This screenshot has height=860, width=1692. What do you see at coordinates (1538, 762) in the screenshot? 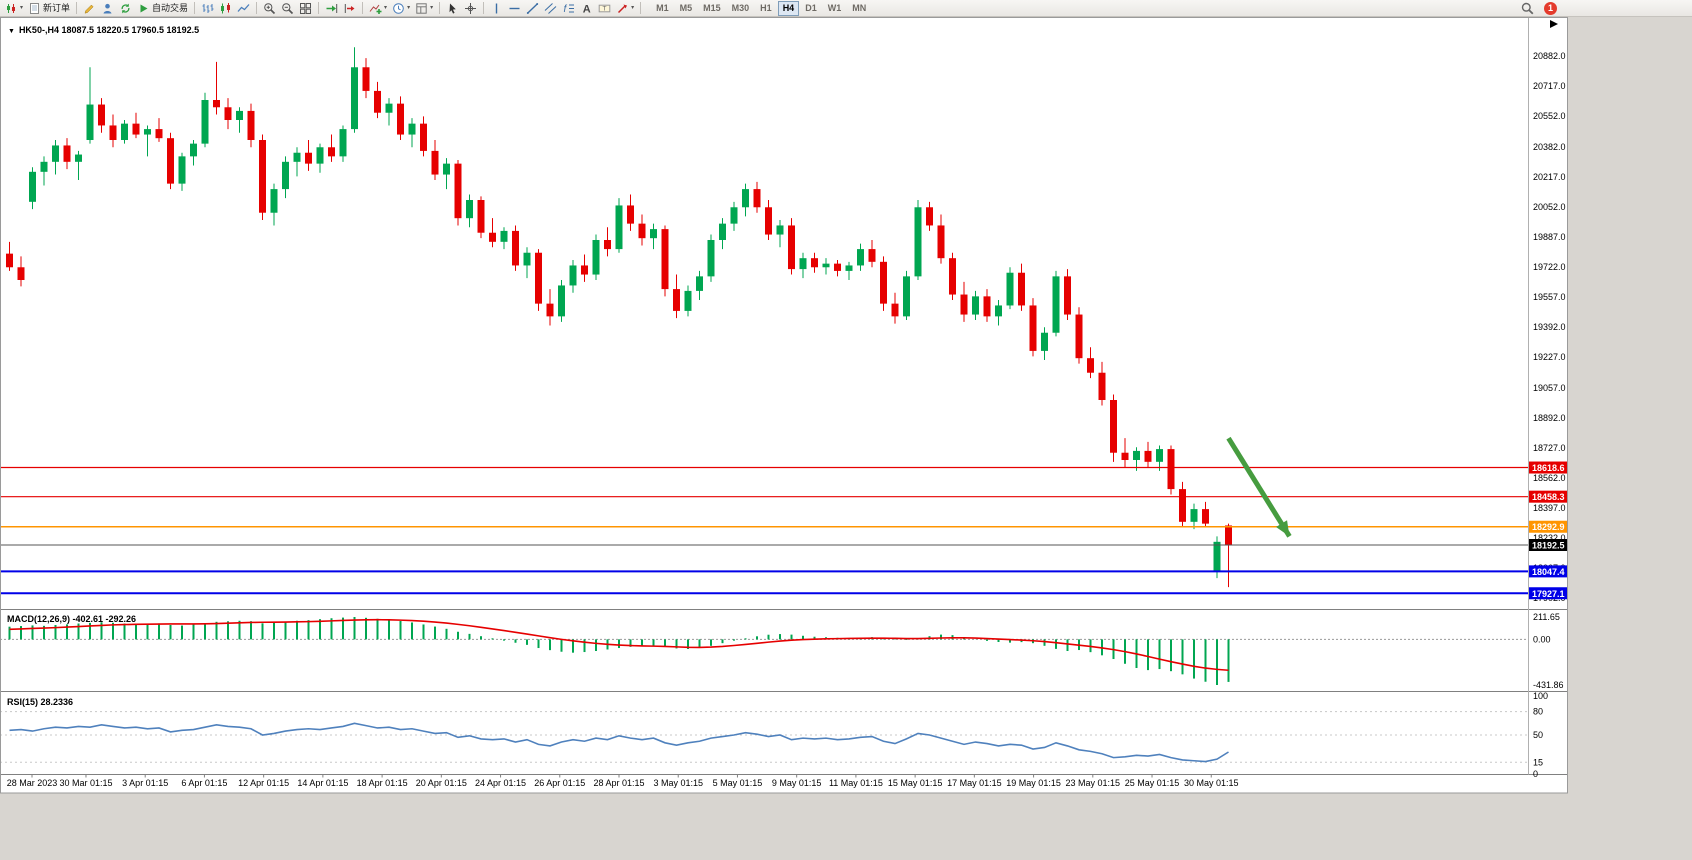
I see `rsi-tick-label: 15` at bounding box center [1538, 762].